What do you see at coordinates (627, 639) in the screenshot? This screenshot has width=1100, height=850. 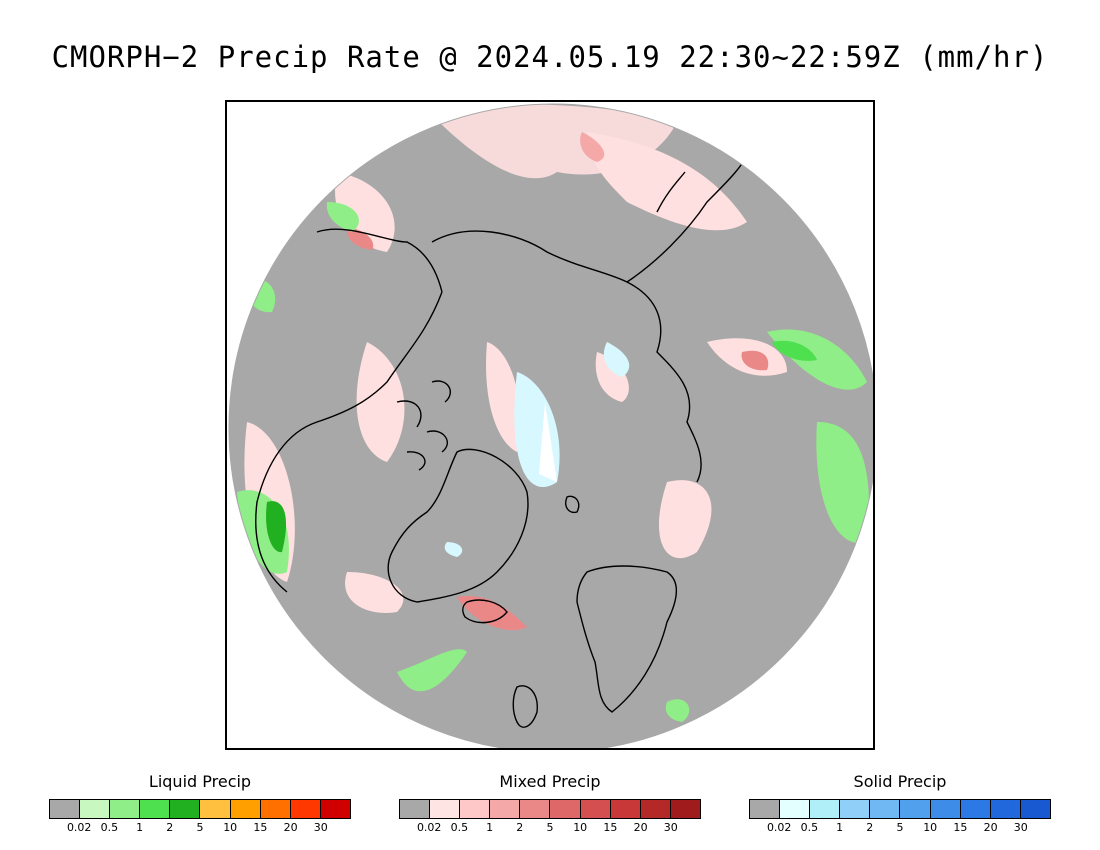 I see `scandinavia-coast` at bounding box center [627, 639].